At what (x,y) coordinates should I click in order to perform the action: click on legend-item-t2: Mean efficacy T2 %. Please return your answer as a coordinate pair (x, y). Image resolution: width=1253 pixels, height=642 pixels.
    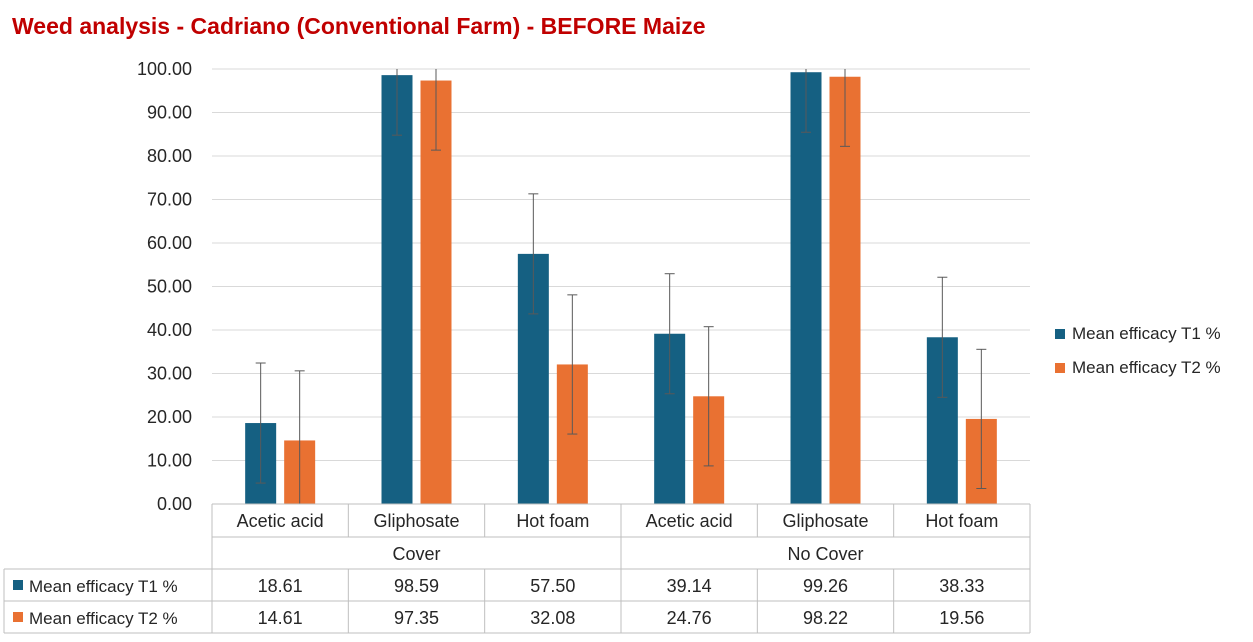
    Looking at the image, I should click on (1138, 368).